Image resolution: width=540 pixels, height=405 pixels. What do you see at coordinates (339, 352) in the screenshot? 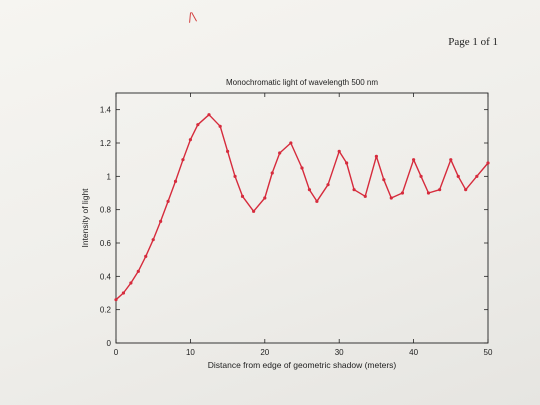
I see `x-tick-label: 30` at bounding box center [339, 352].